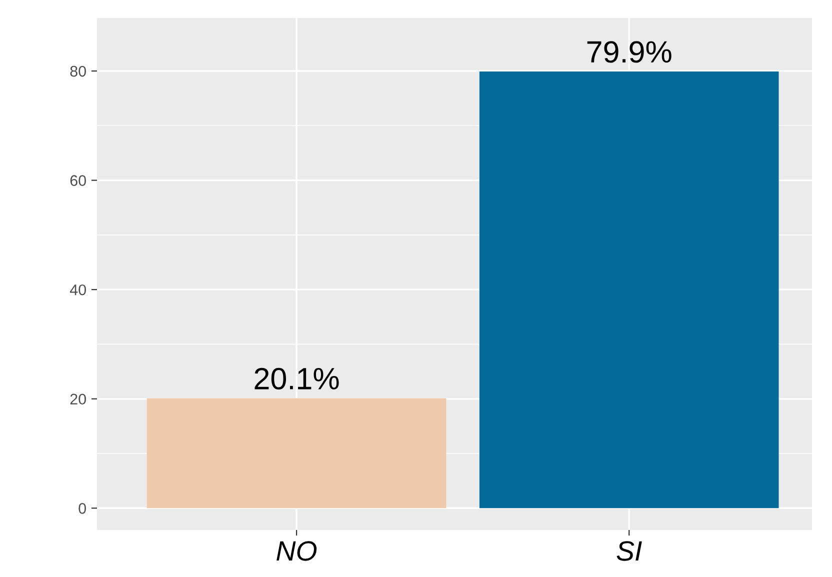  I want to click on y-tick-label: 0, so click(82, 508).